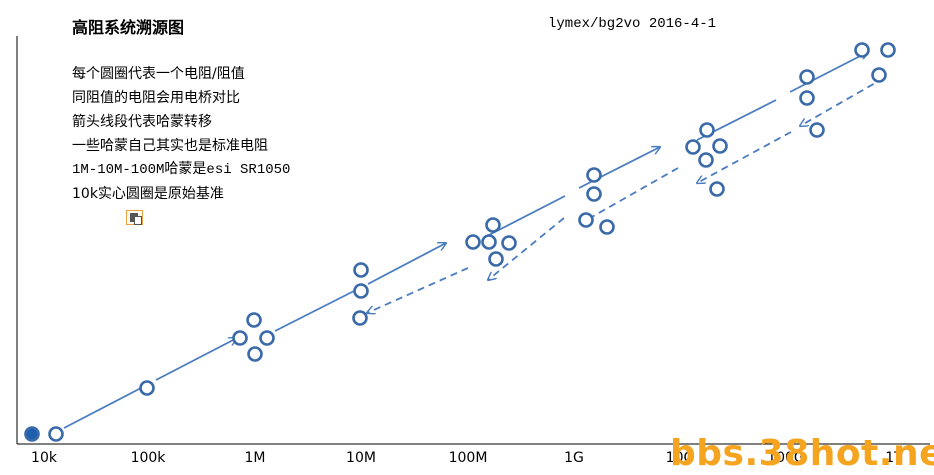 The height and width of the screenshot is (475, 934). I want to click on x-tick-label: 100M, so click(468, 458).